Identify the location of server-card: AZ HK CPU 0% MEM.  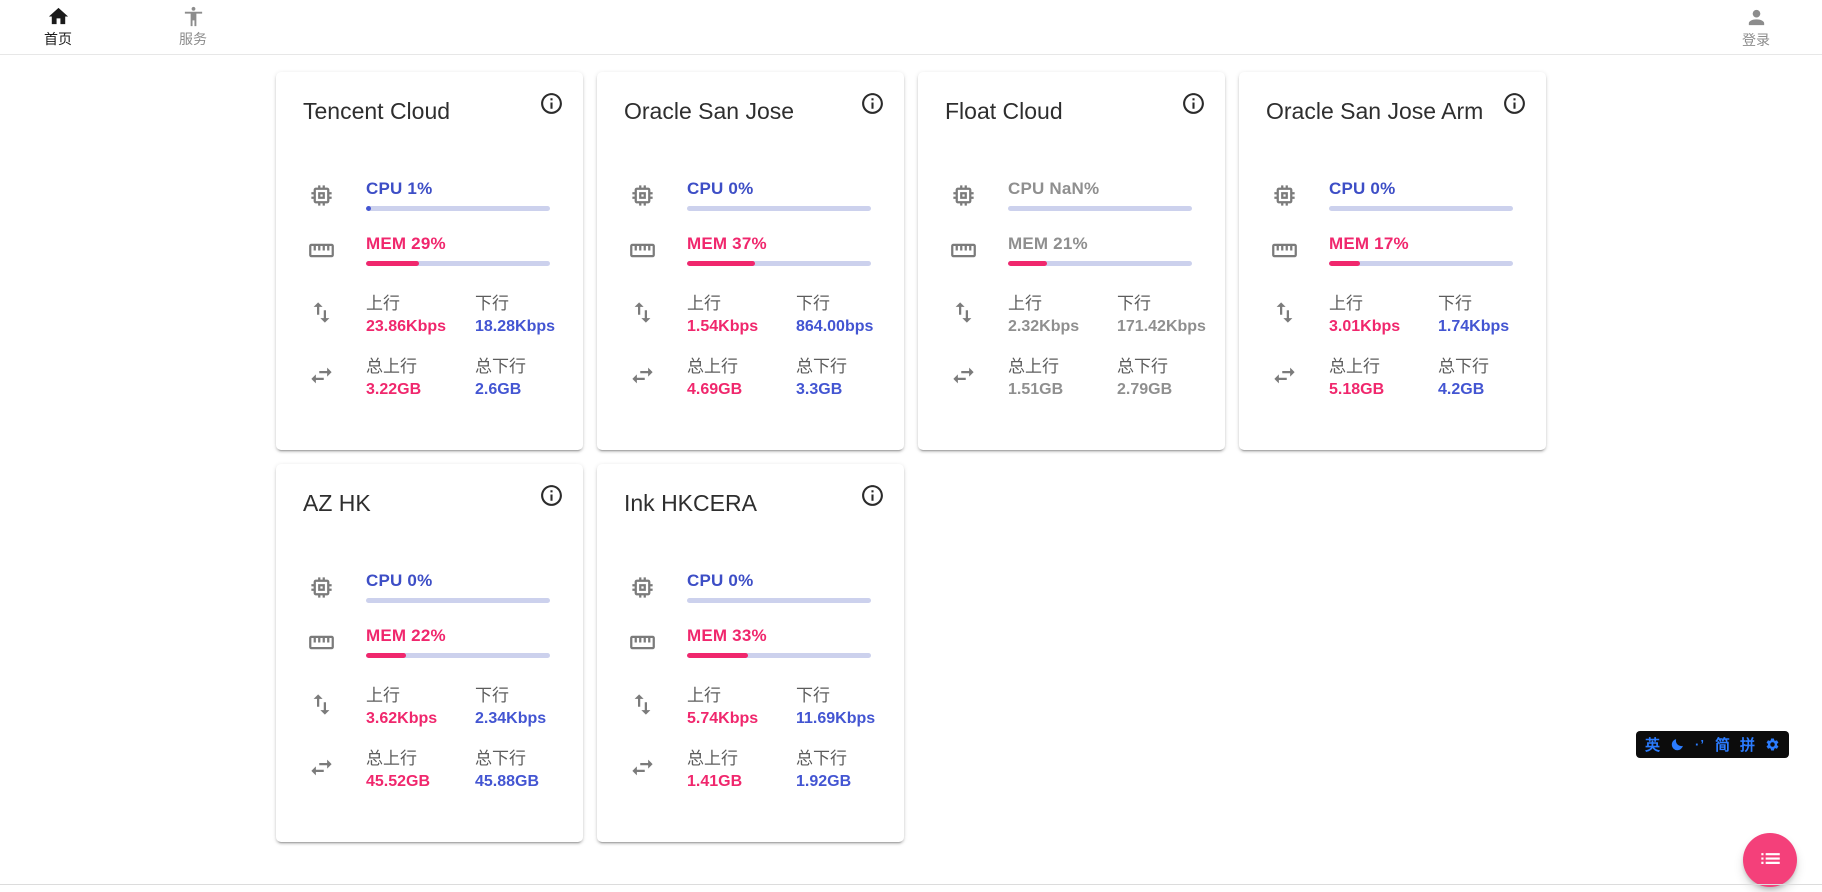
(429, 653).